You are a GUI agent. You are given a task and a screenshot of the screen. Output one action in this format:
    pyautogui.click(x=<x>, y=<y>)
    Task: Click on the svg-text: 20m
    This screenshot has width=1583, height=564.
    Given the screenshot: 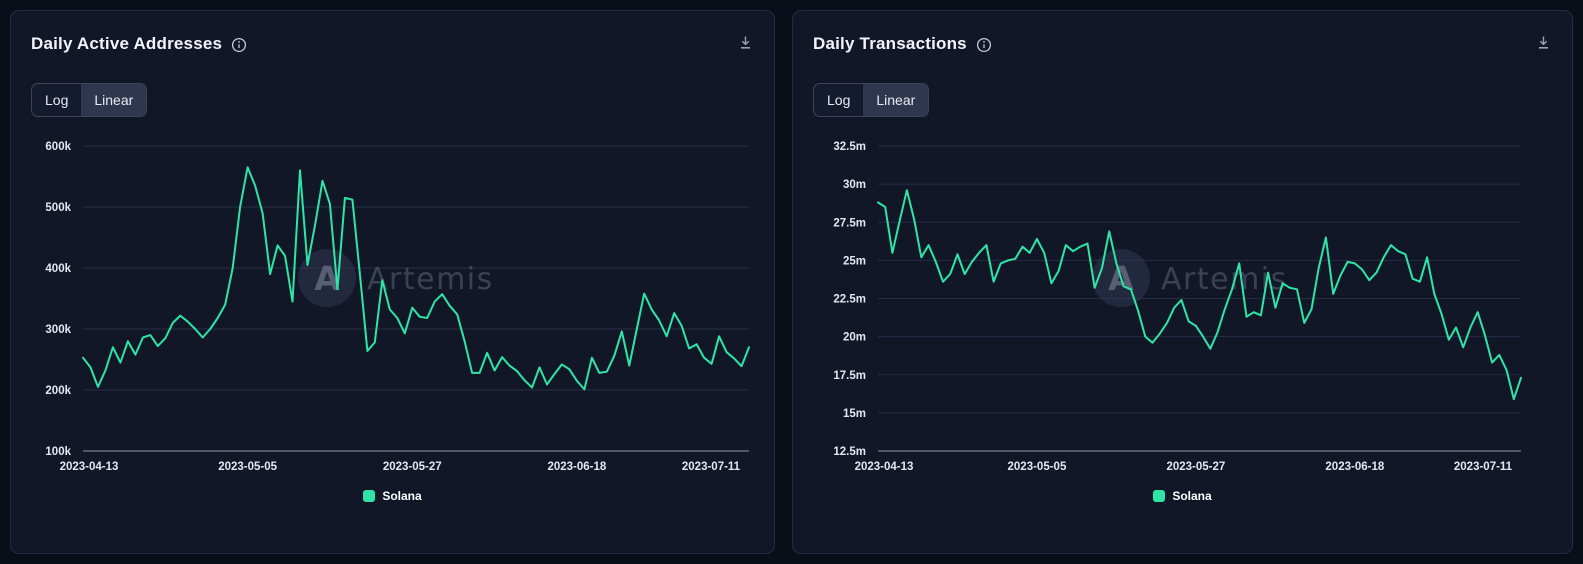 What is the action you would take?
    pyautogui.click(x=854, y=338)
    